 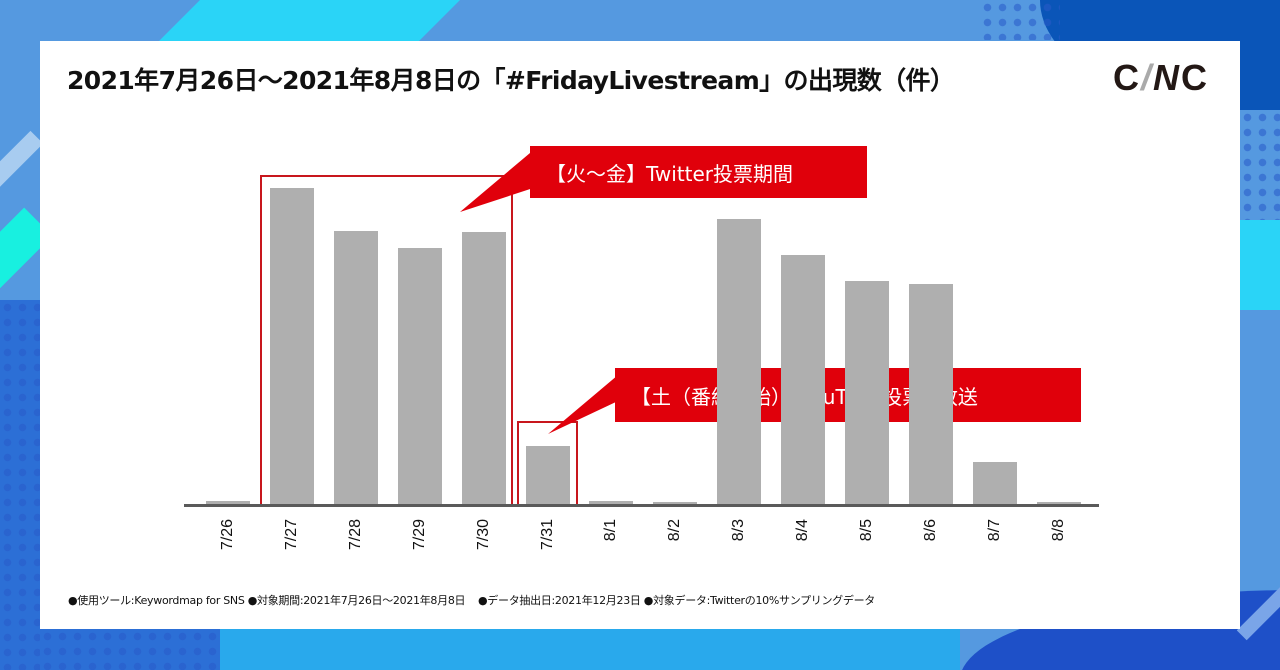 I want to click on x-label-7-31: 7/31, so click(x=547, y=535).